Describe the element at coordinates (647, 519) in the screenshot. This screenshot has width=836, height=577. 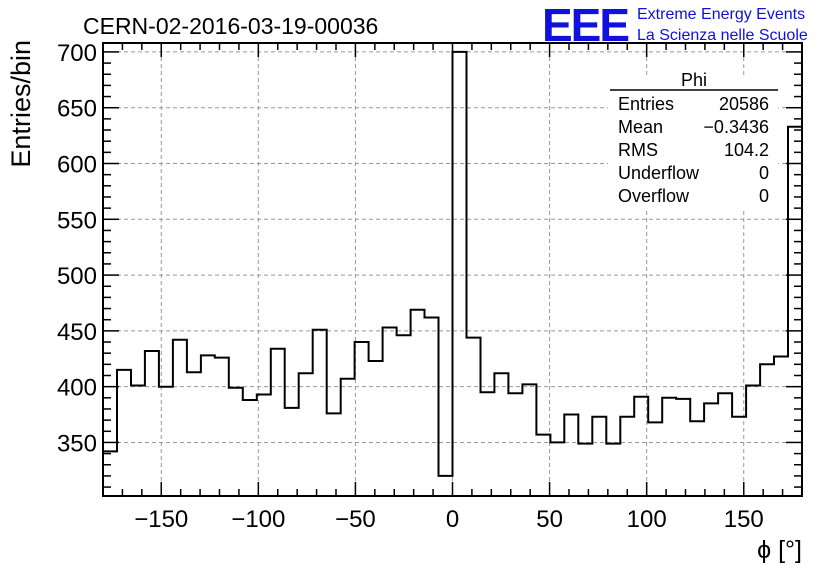
I see `x-tick-label: 100` at that location.